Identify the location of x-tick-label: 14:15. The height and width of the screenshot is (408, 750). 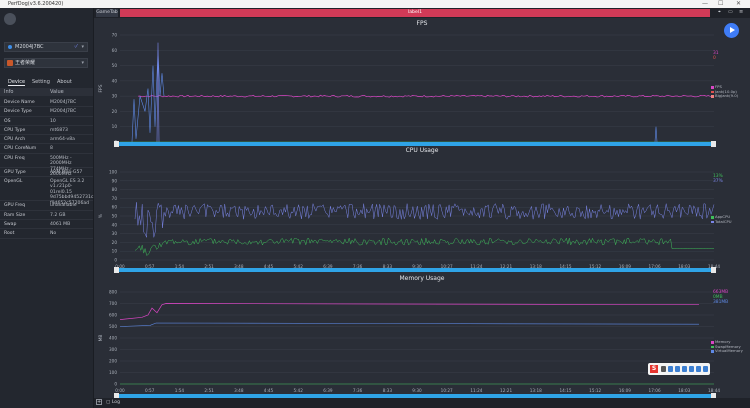
(565, 266).